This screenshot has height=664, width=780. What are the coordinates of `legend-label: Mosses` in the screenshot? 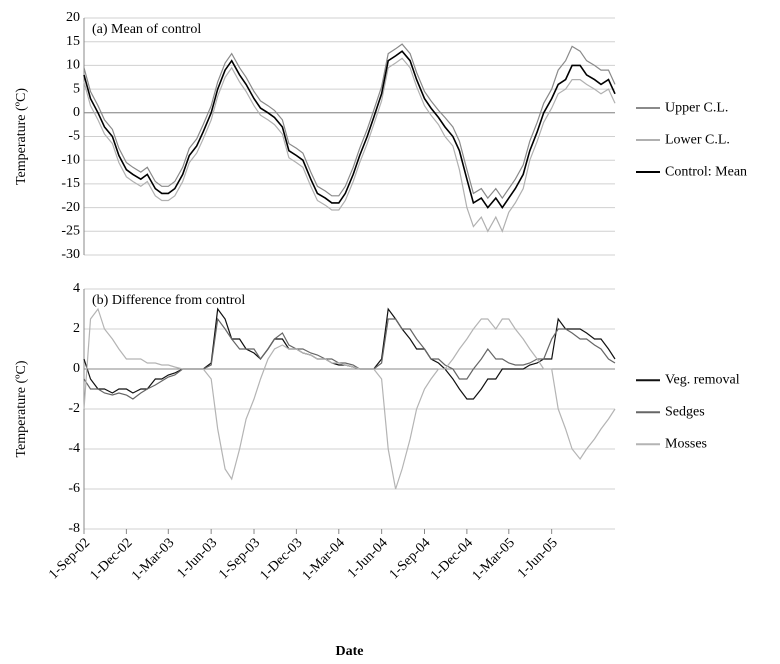 It's located at (686, 443).